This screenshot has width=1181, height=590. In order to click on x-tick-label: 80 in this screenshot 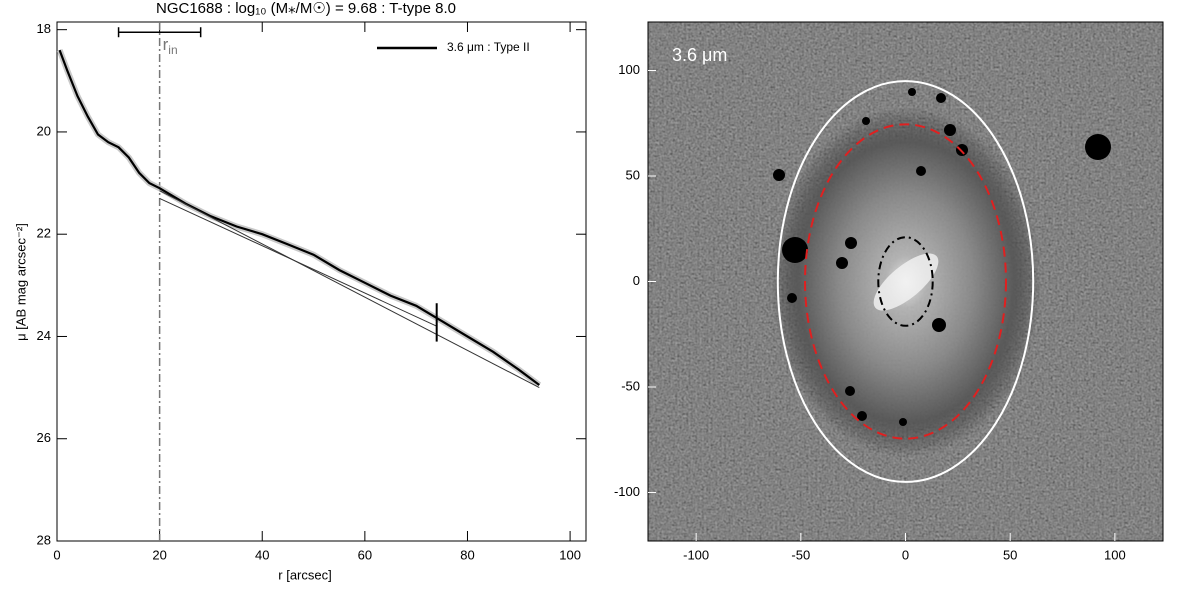, I will do `click(467, 554)`.